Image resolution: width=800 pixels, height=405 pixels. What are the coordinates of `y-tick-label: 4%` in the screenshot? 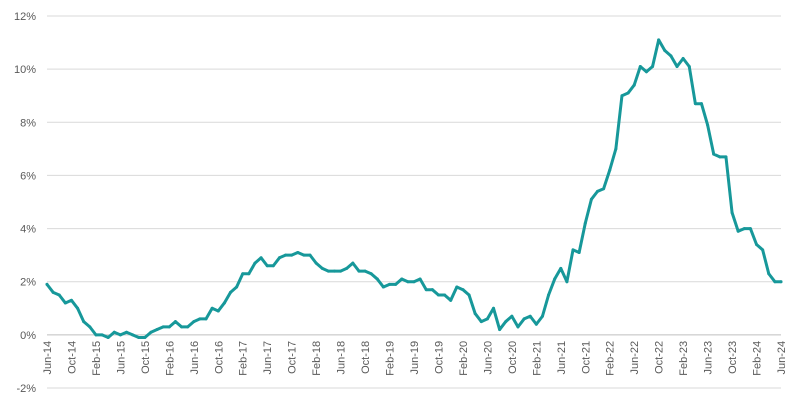 It's located at (28, 230).